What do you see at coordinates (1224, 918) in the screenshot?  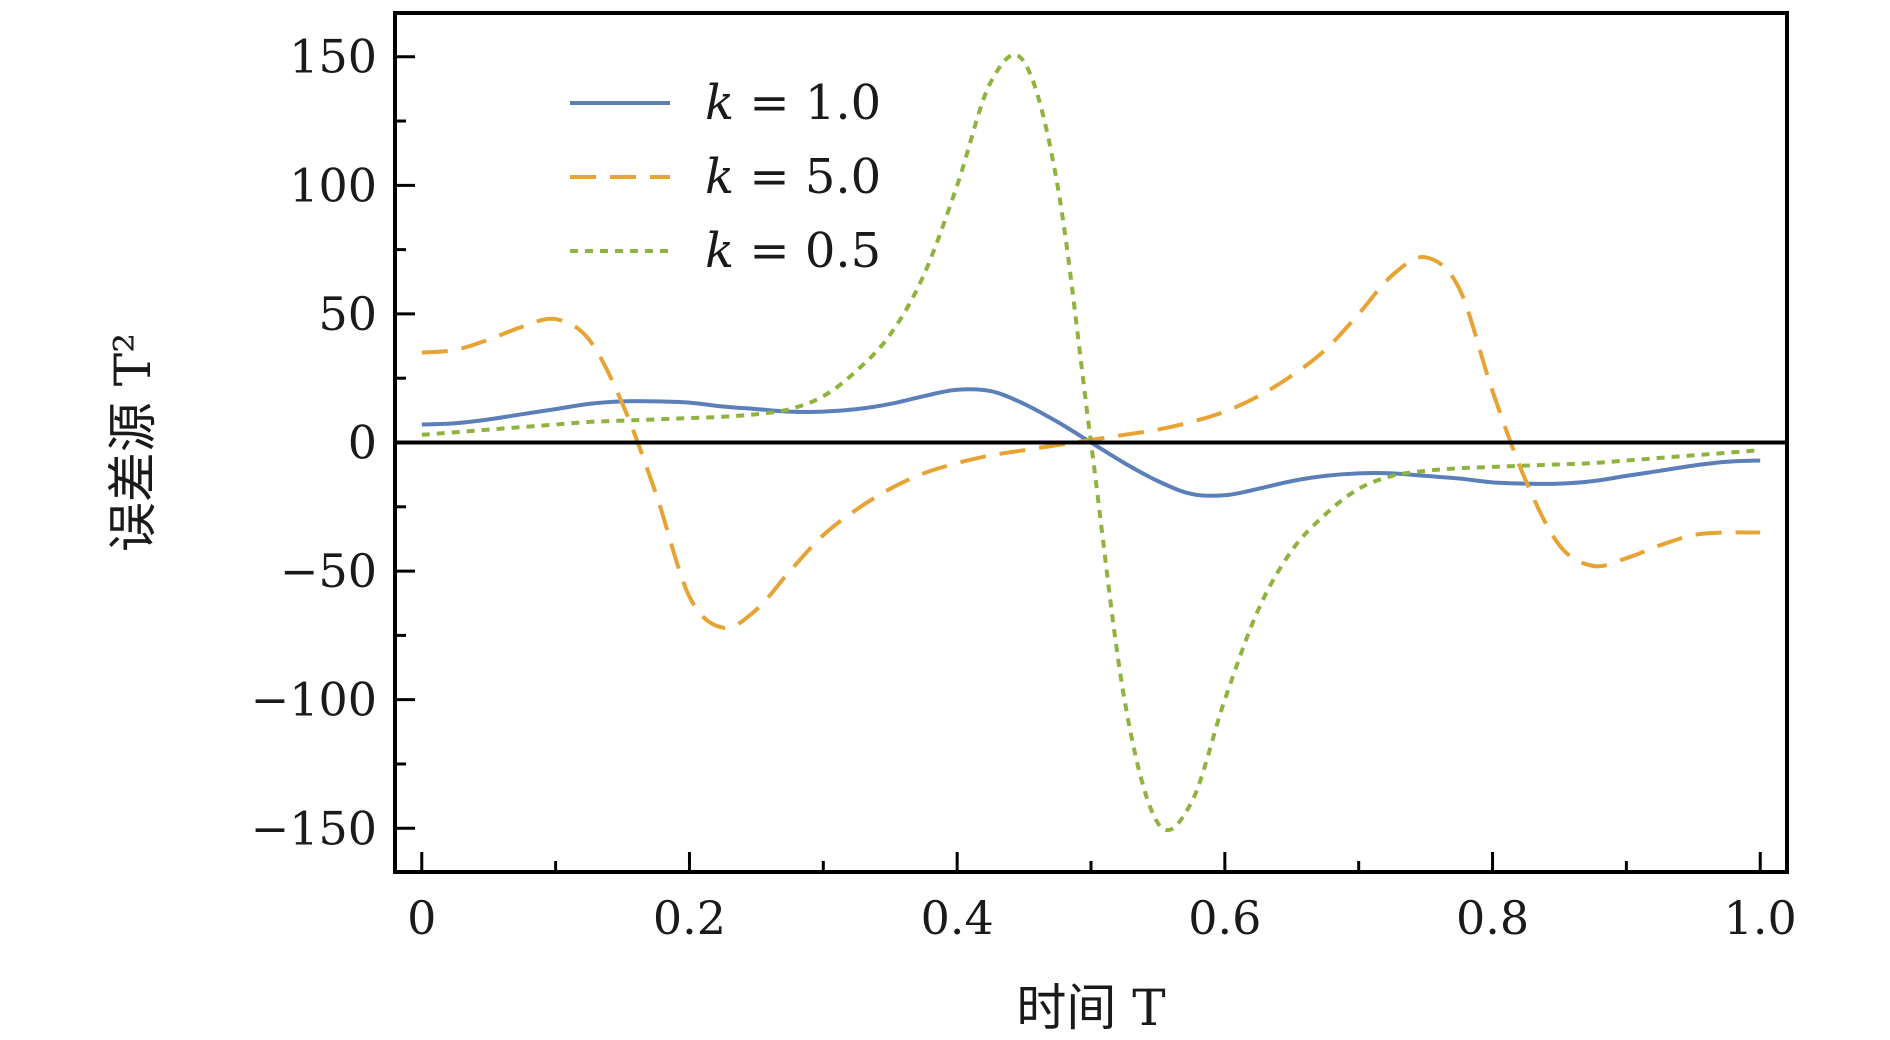 I see `x-tick-label: 0.6` at bounding box center [1224, 918].